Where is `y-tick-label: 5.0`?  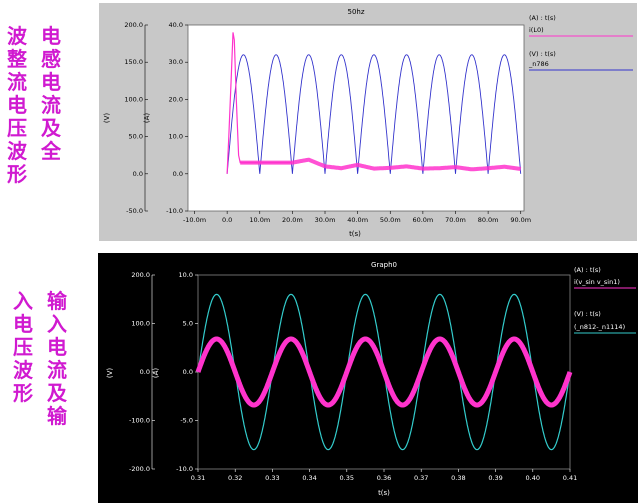 y-tick-label: 5.0 is located at coordinates (188, 324).